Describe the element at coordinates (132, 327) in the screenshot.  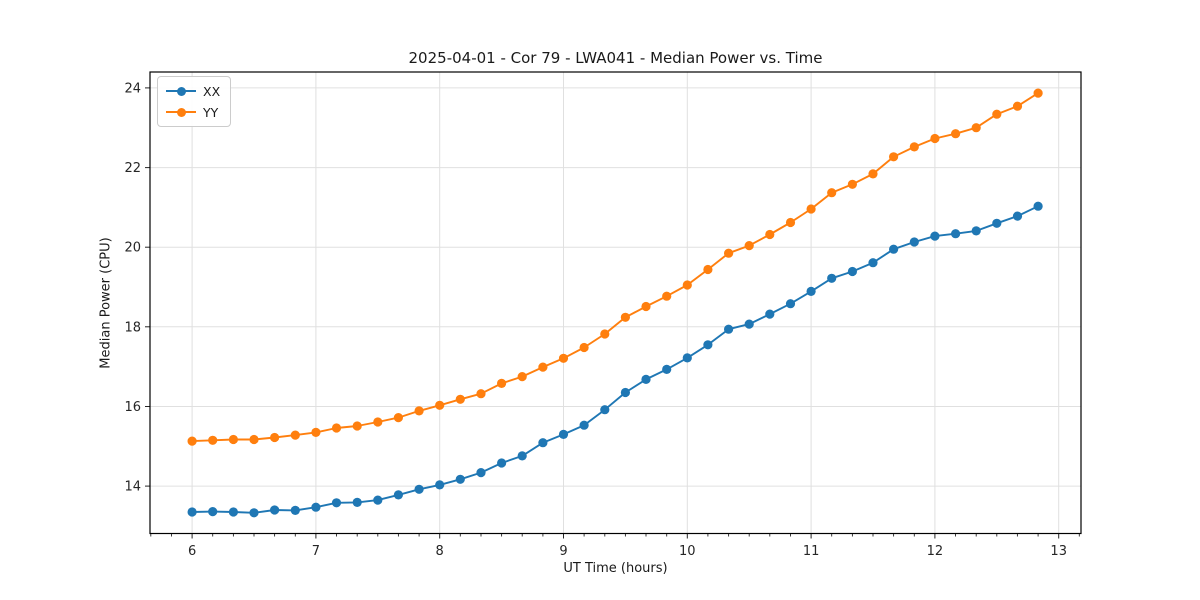
I see `svg-text: 18` at that location.